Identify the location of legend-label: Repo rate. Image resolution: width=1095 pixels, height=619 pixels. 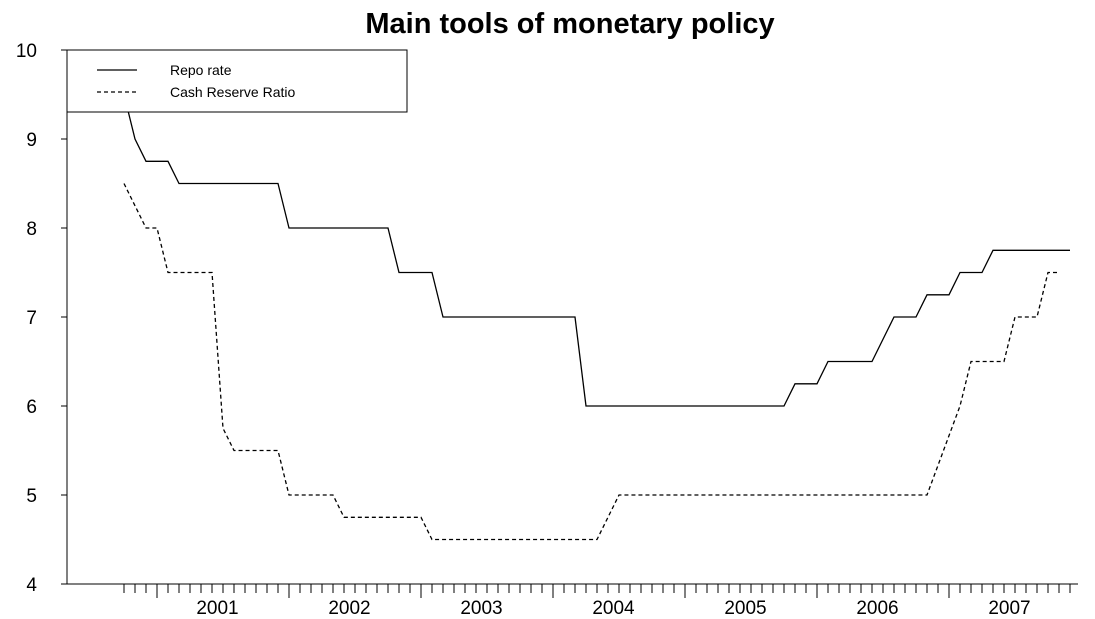
(201, 70).